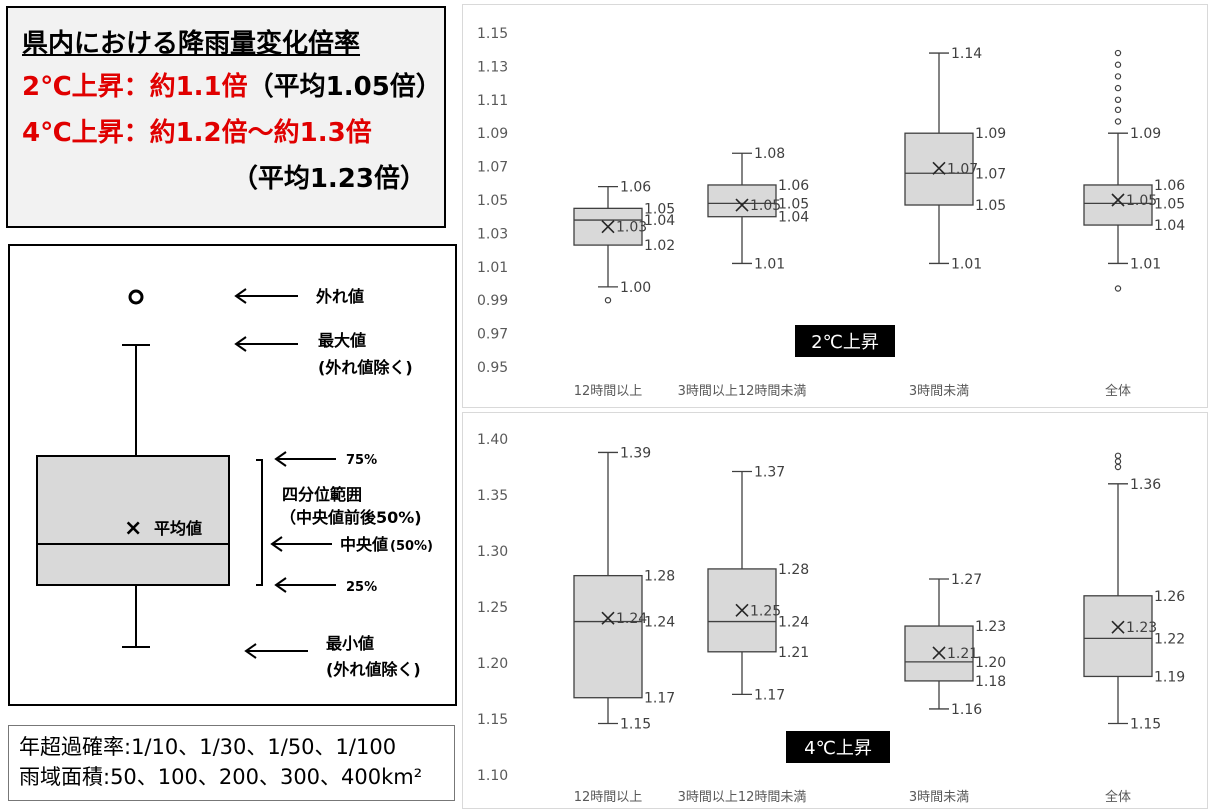 Image resolution: width=1208 pixels, height=810 pixels. Describe the element at coordinates (322, 494) in the screenshot. I see `legend-iqr-label: 四分位範囲` at that location.